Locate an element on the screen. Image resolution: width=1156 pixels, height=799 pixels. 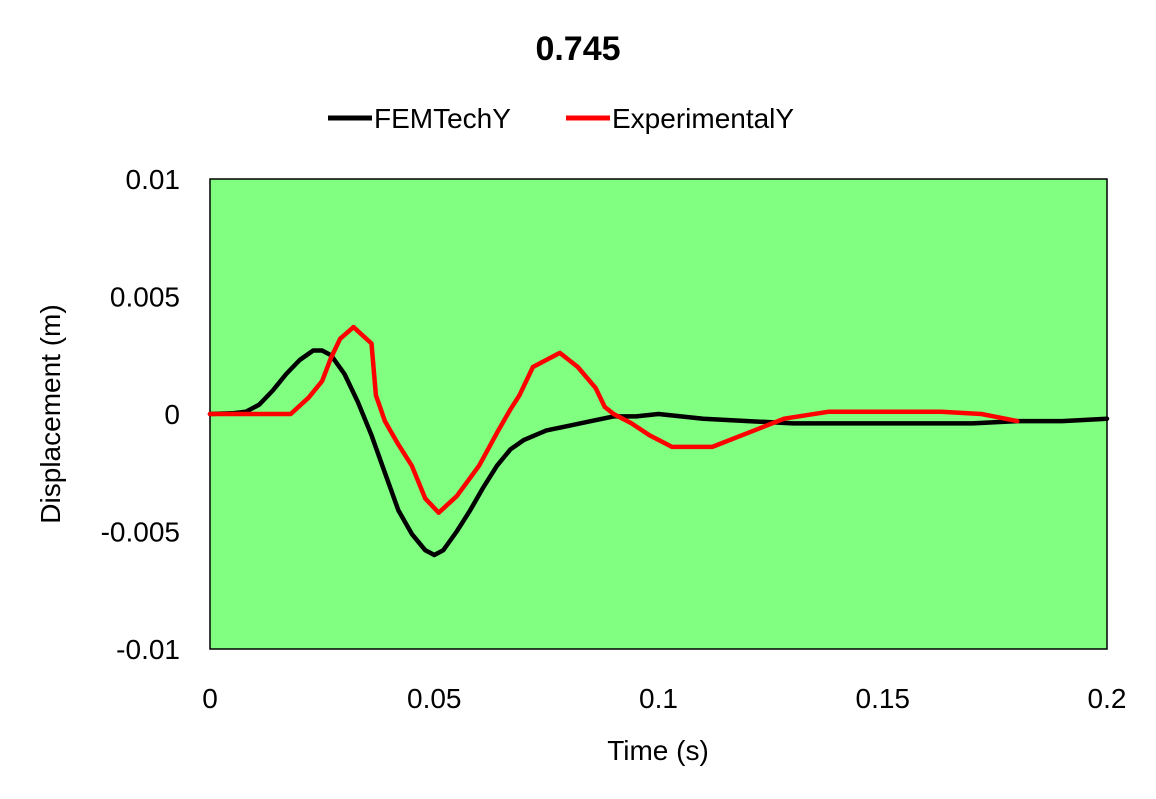
legend: FEMTechY ExperimentalY is located at coordinates (561, 118).